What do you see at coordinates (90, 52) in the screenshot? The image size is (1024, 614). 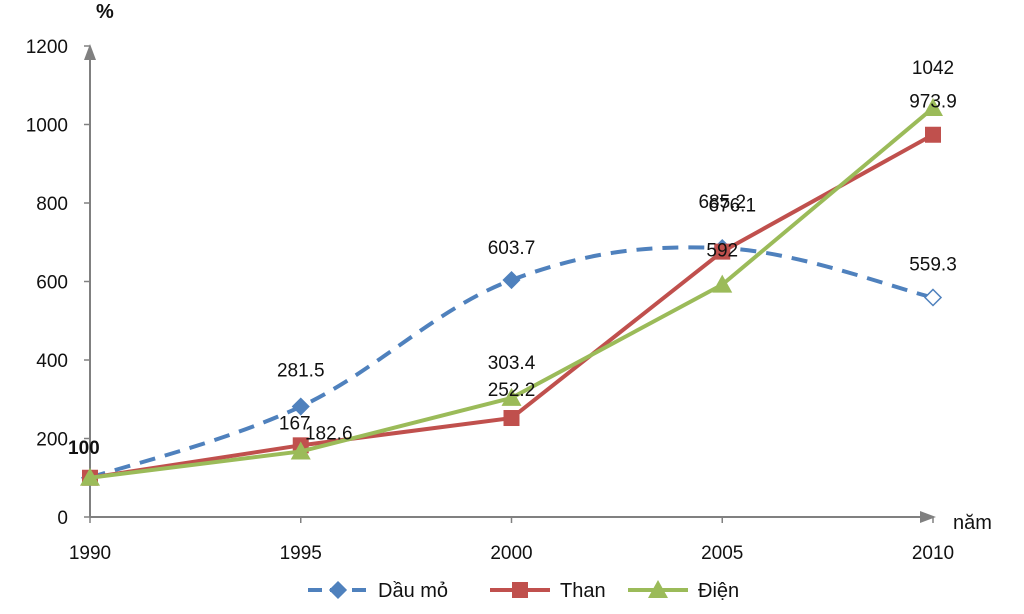 I see `y-axis-arrow` at bounding box center [90, 52].